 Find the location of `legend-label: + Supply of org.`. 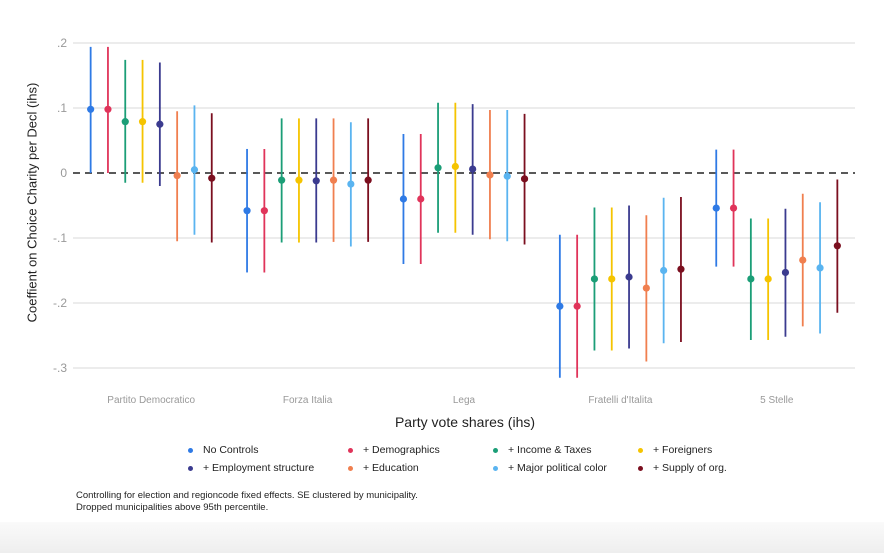

legend-label: + Supply of org. is located at coordinates (690, 468).